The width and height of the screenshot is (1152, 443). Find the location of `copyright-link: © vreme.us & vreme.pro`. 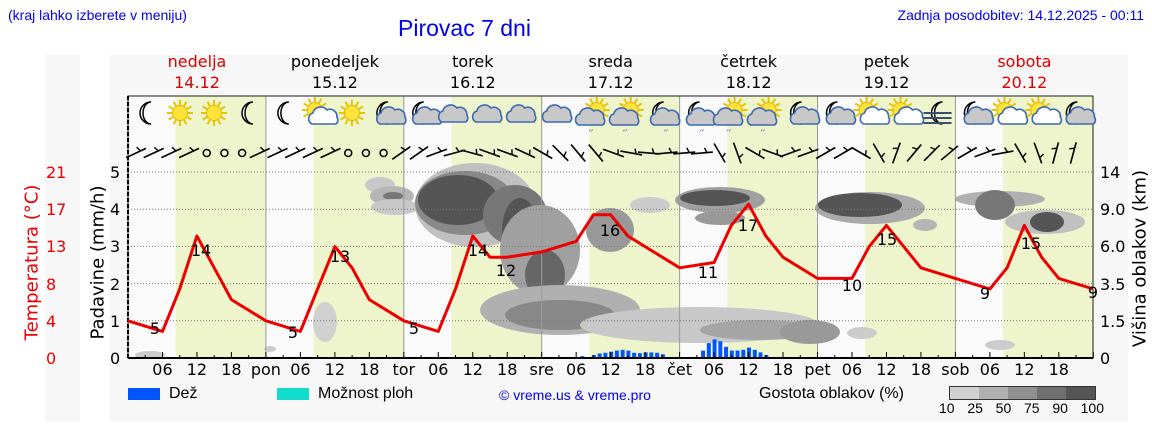

copyright-link: © vreme.us & vreme.pro is located at coordinates (575, 395).